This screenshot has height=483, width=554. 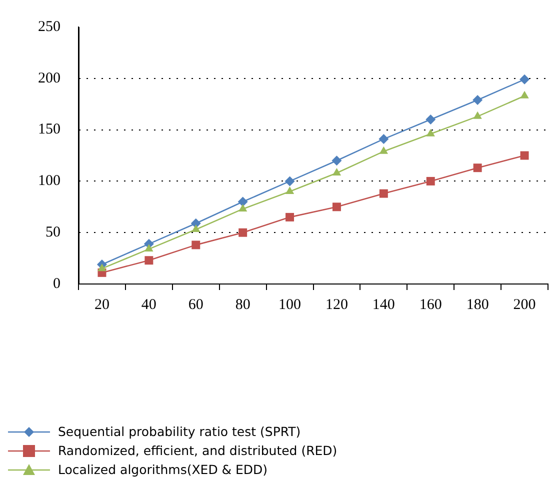 I want to click on x-tick-label: 140, so click(x=383, y=304).